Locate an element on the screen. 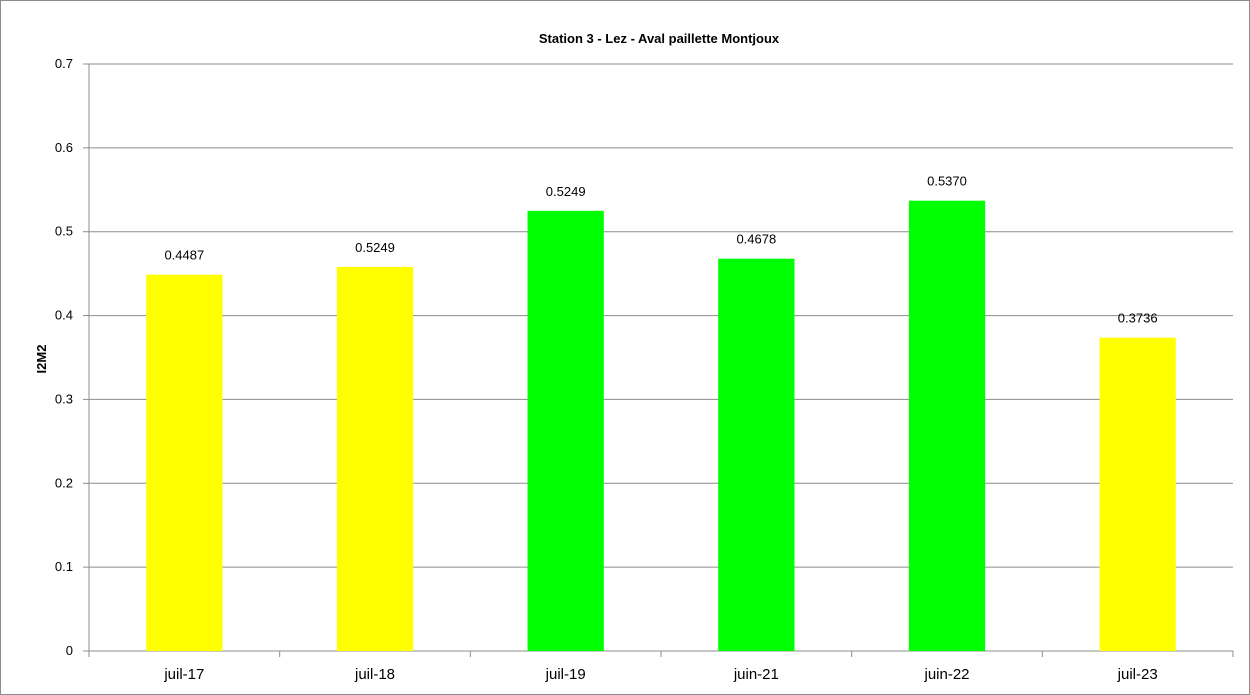 The width and height of the screenshot is (1250, 695). x-tick-label: juil-23 is located at coordinates (1137, 674).